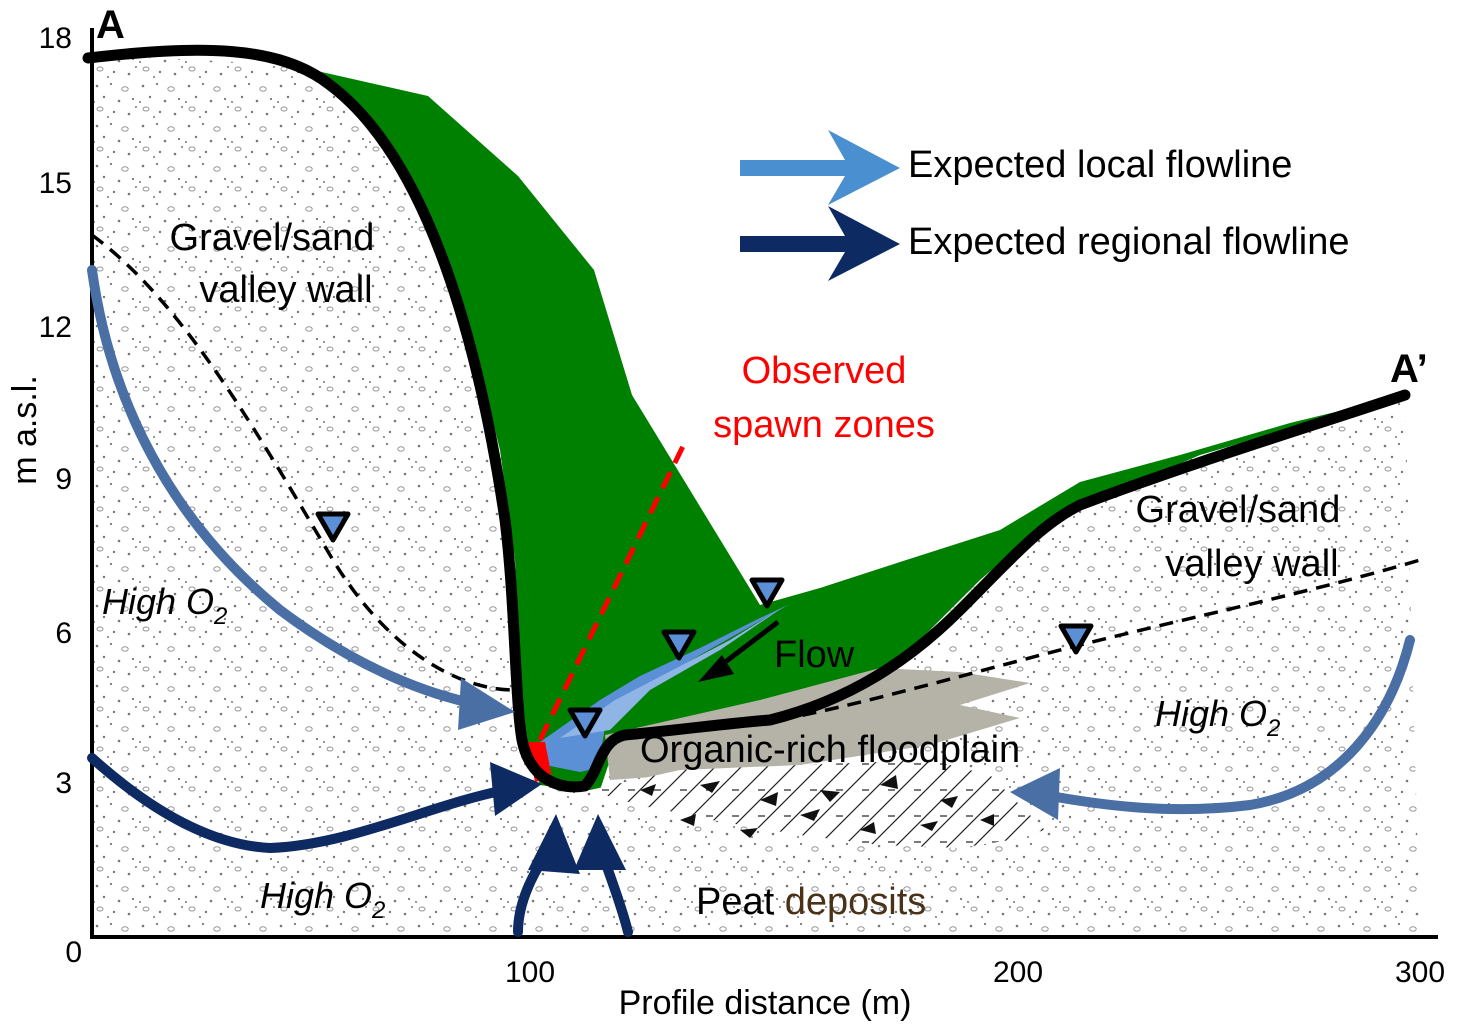  I want to click on local-flowline-right-head, so click(1035, 794).